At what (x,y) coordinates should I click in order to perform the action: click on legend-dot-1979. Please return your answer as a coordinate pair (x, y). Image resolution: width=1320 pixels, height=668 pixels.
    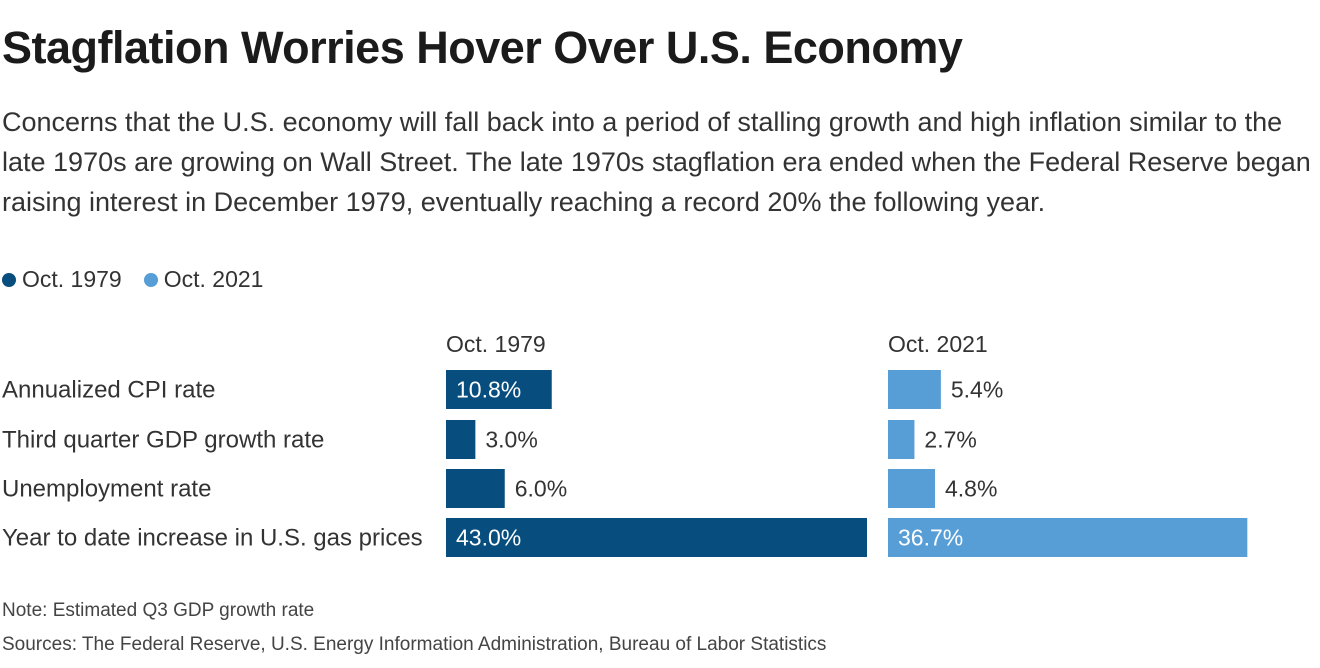
    Looking at the image, I should click on (9, 279).